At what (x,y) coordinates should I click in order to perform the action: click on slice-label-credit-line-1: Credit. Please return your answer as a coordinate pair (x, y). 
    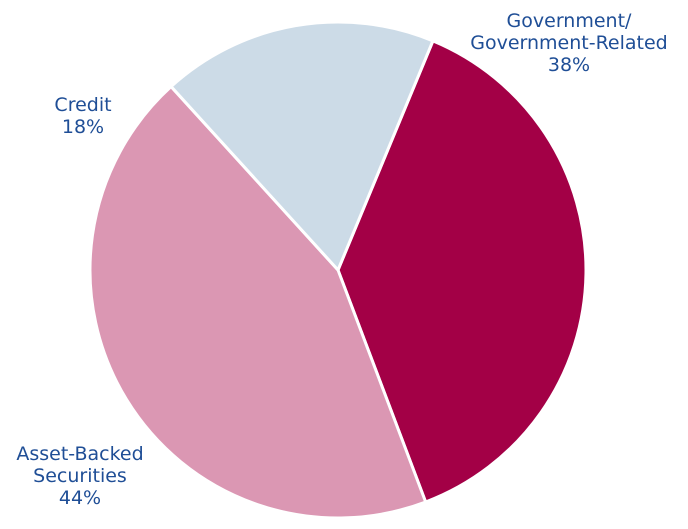
    Looking at the image, I should click on (83, 105).